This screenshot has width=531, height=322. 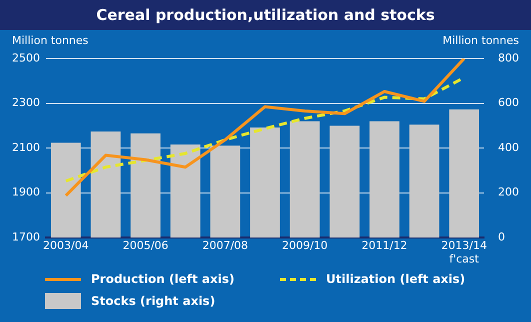 What do you see at coordinates (66, 245) in the screenshot?
I see `x-tick-label: 2003/04` at bounding box center [66, 245].